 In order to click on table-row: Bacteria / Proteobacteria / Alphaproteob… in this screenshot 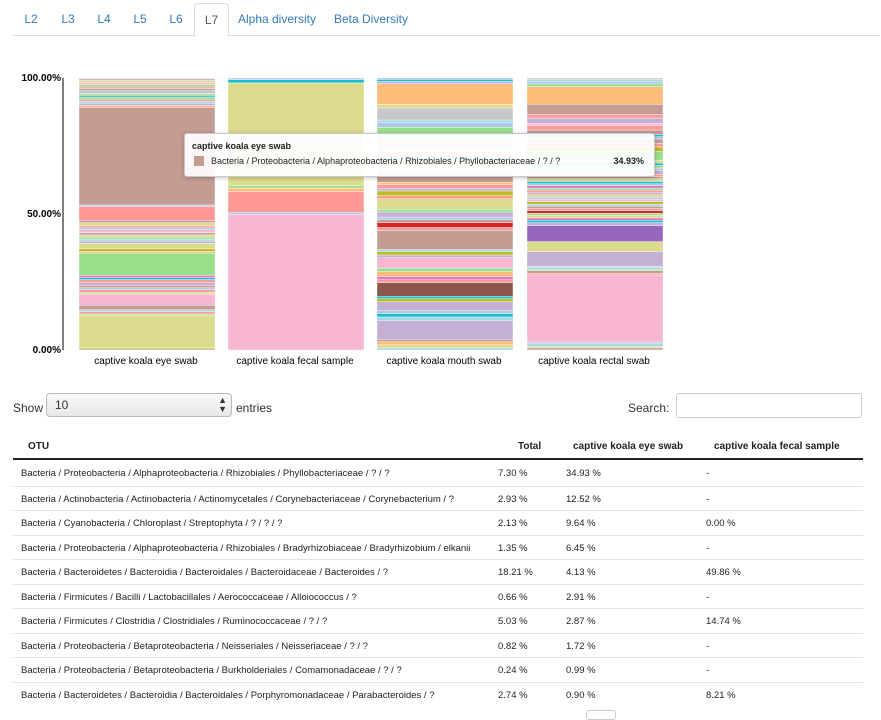, I will do `click(438, 473)`.